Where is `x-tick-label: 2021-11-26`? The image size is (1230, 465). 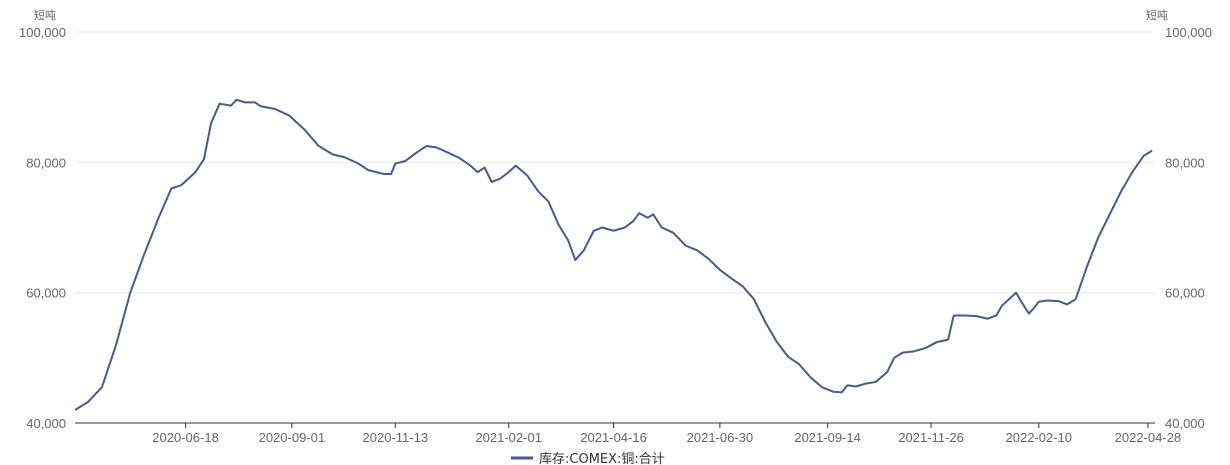 x-tick-label: 2021-11-26 is located at coordinates (931, 437).